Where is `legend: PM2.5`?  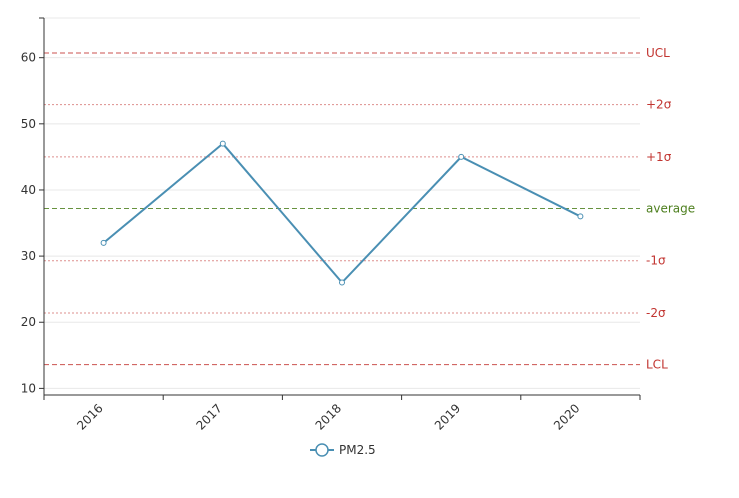
legend: PM2.5 is located at coordinates (343, 450).